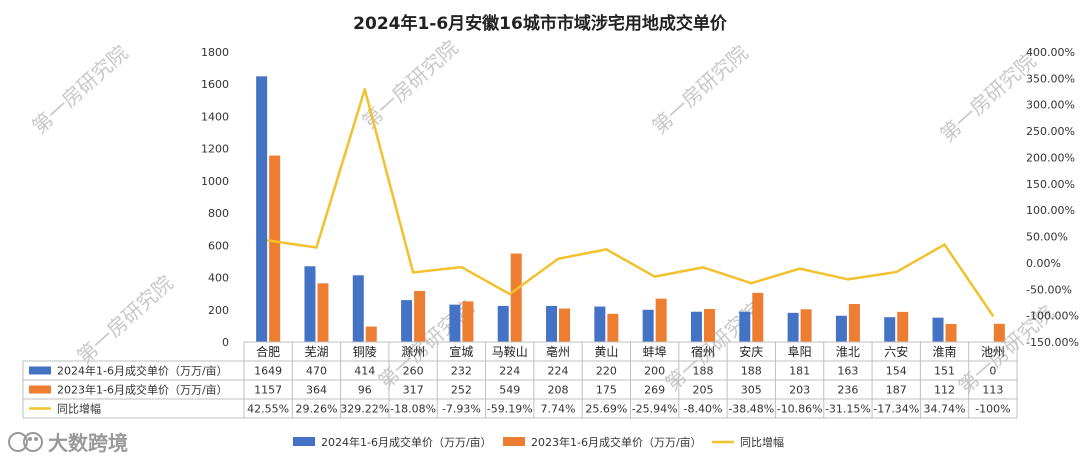 The width and height of the screenshot is (1080, 465). Describe the element at coordinates (847, 390) in the screenshot. I see `table-cell-value: 236` at that location.